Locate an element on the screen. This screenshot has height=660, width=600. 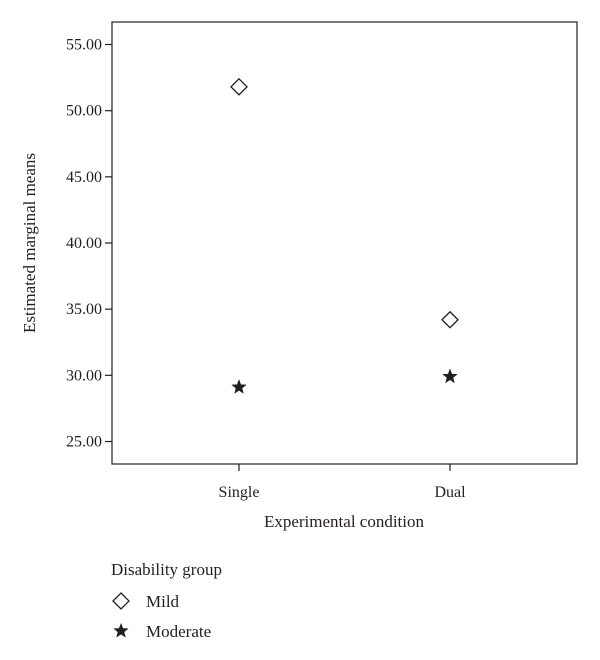
point-moderate-dual is located at coordinates (450, 376).